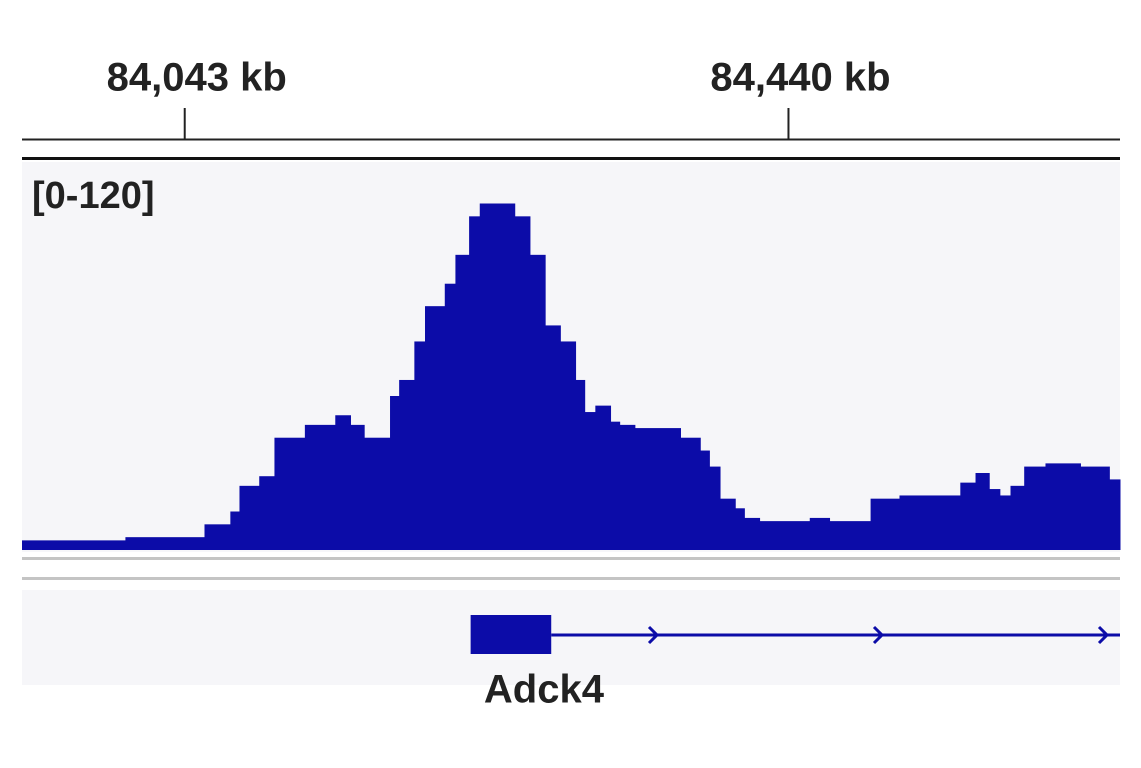 Image resolution: width=1141 pixels, height=768 pixels. I want to click on x-tick-label: 84,440 kb, so click(800, 78).